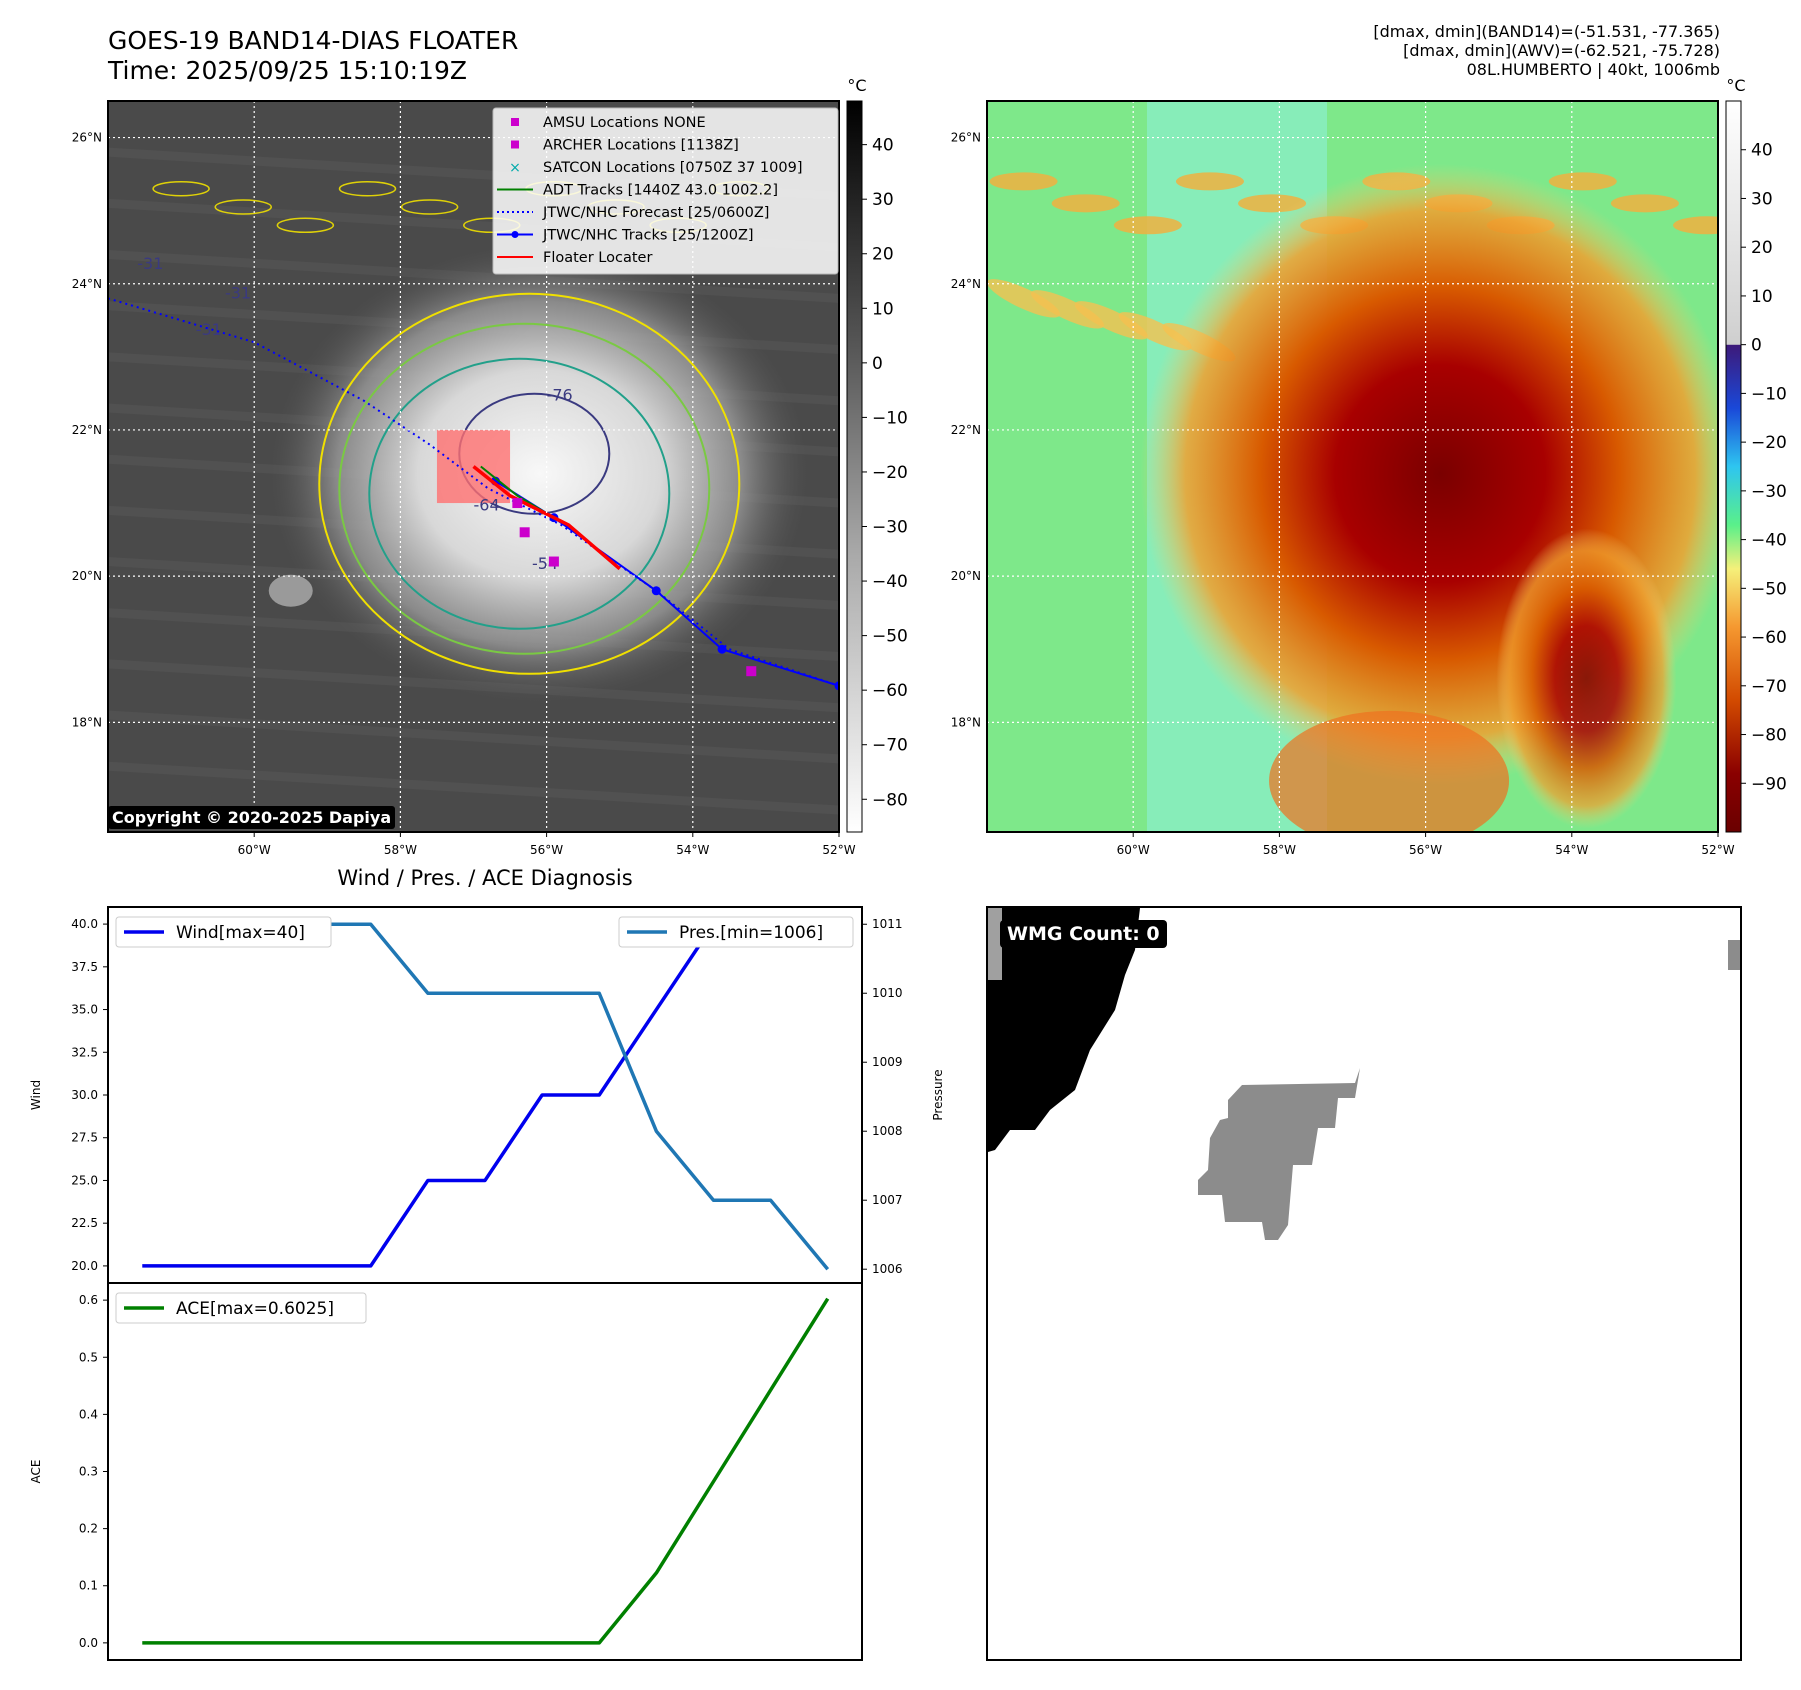 The image size is (1801, 1690). I want to click on y-tick-label: 40.0, so click(84, 924).